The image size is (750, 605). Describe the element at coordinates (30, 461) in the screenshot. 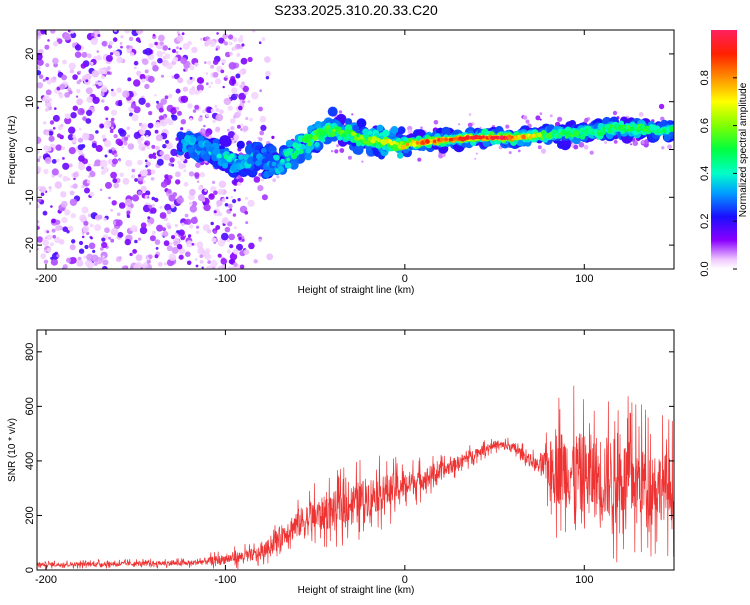

I see `snr-y-tick-label: 400` at that location.